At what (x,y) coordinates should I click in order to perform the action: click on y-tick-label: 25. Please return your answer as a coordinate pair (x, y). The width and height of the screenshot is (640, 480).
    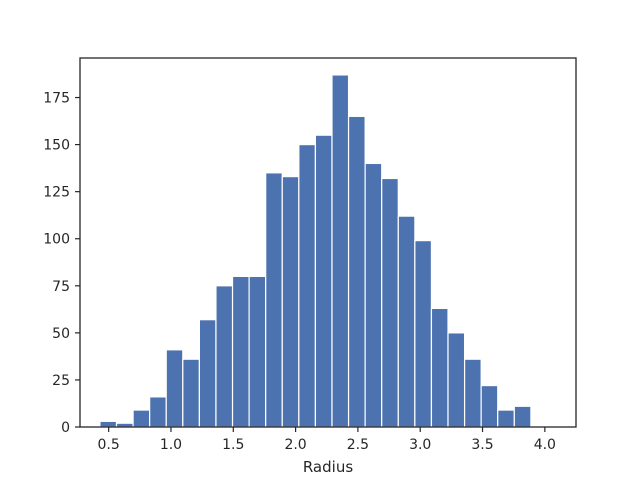
    Looking at the image, I should click on (61, 381).